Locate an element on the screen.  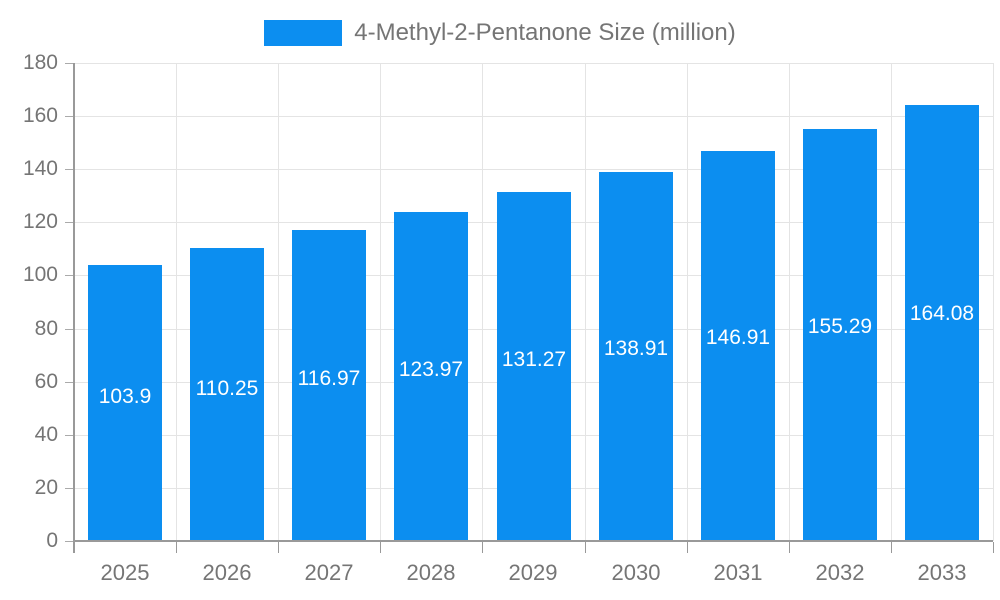
bar-2032: 155.29 is located at coordinates (840, 335).